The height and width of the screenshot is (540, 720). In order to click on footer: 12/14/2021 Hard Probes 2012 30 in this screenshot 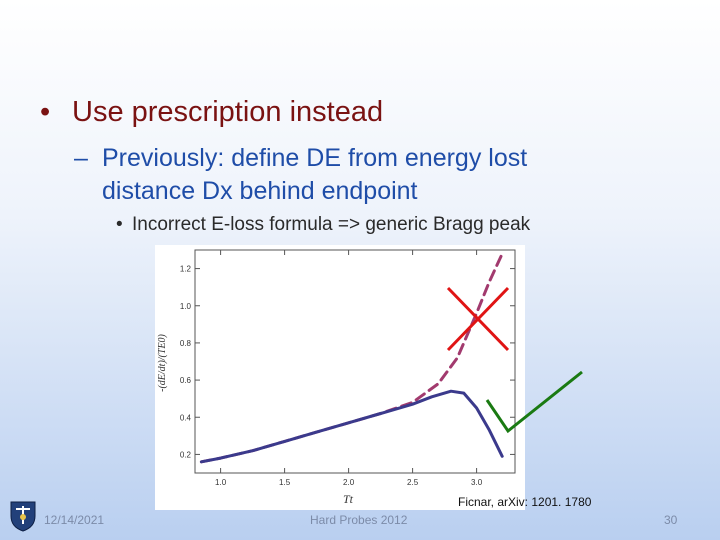, I will do `click(360, 520)`.